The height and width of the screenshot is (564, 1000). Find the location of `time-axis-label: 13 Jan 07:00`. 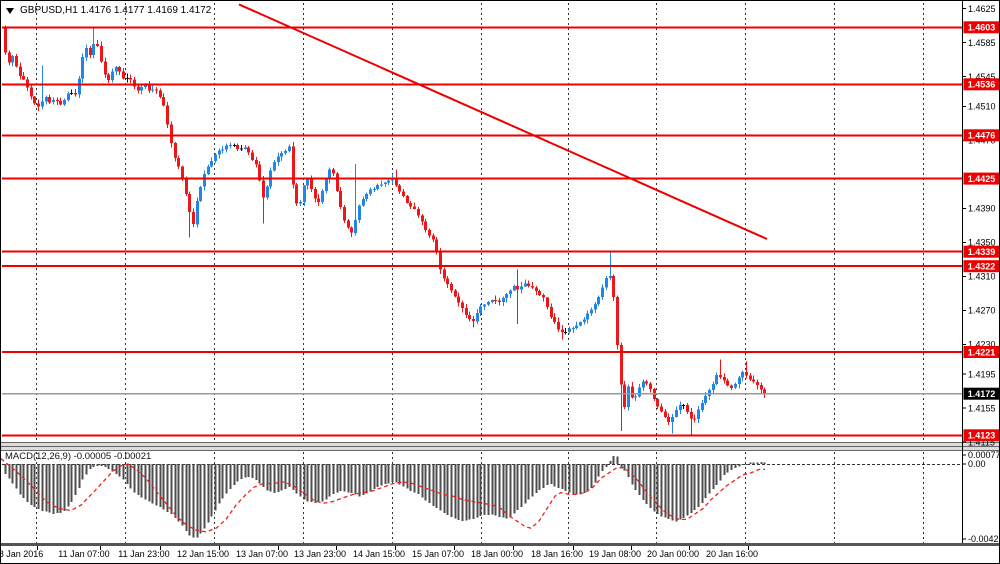

time-axis-label: 13 Jan 07:00 is located at coordinates (262, 554).